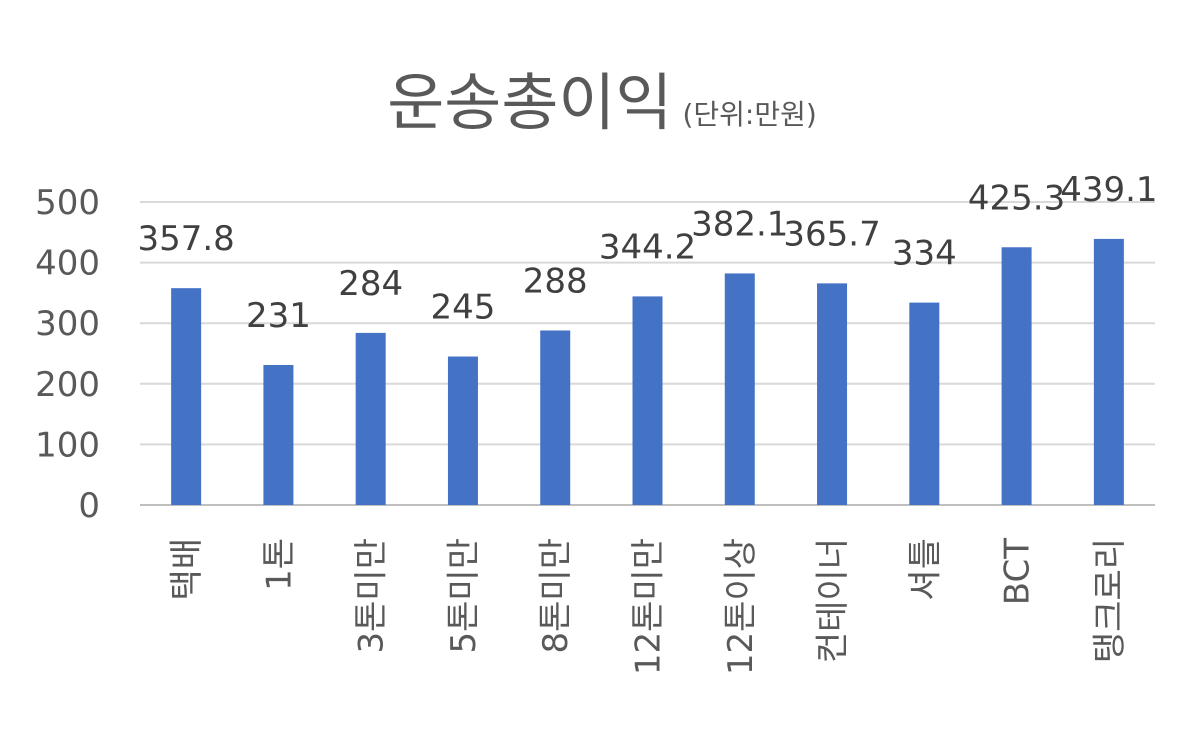  I want to click on data-label: 425.3, so click(1016, 198).